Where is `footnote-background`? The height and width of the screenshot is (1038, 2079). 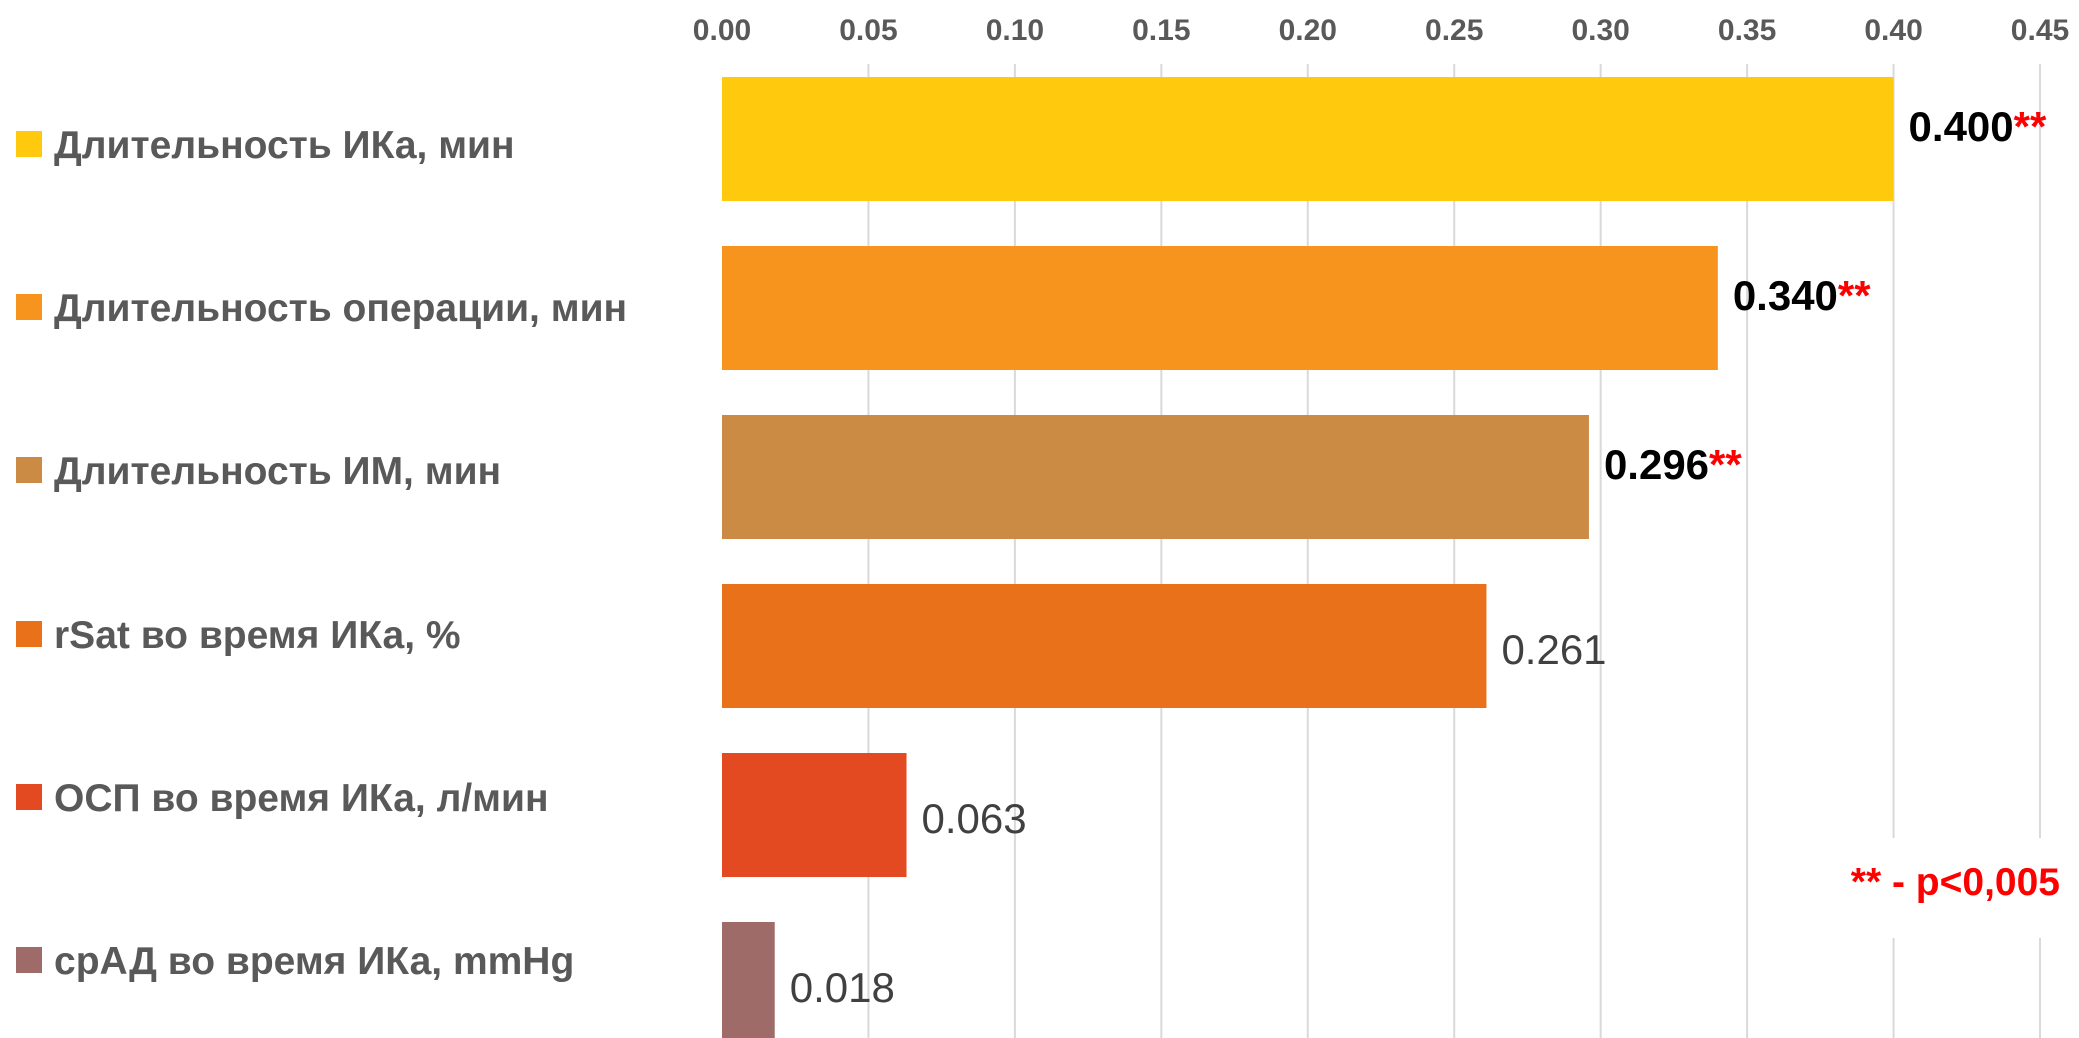
footnote-background is located at coordinates (1939, 888).